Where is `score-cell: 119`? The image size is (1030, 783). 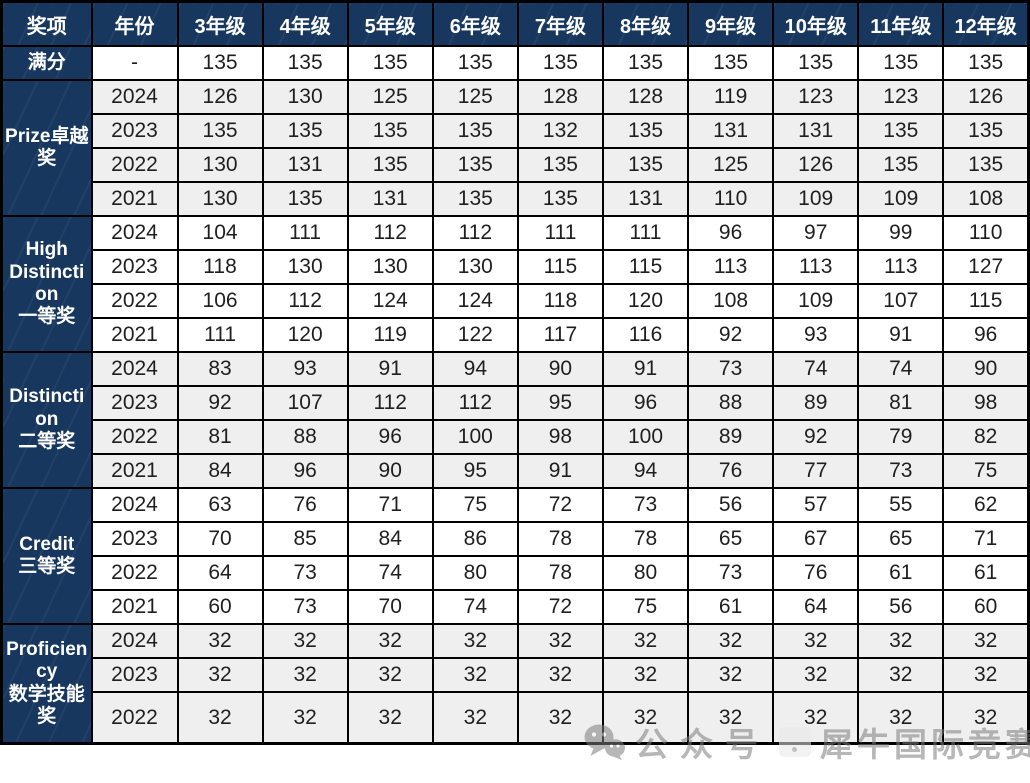
score-cell: 119 is located at coordinates (731, 97).